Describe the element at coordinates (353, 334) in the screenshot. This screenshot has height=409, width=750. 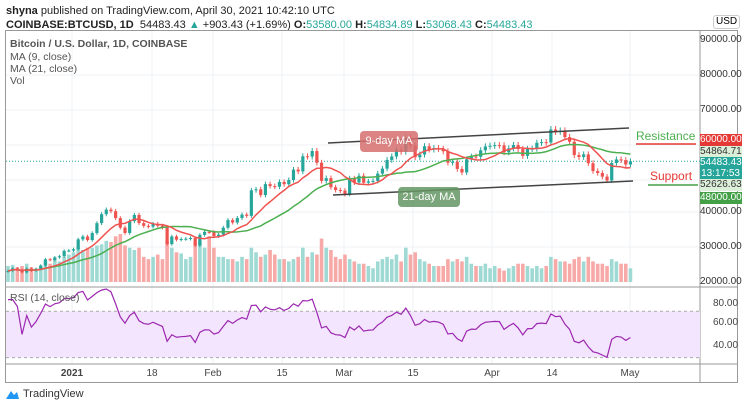
I see `rsi-band` at that location.